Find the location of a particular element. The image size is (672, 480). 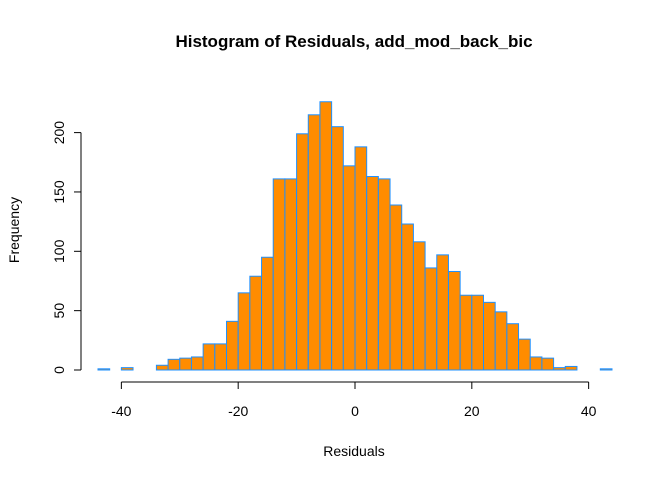

x-tick-label: 20 is located at coordinates (472, 411).